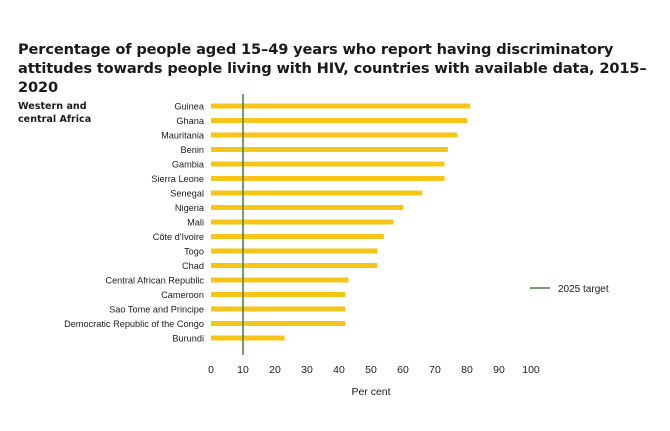 The image size is (670, 431). I want to click on category-label: Guinea, so click(189, 106).